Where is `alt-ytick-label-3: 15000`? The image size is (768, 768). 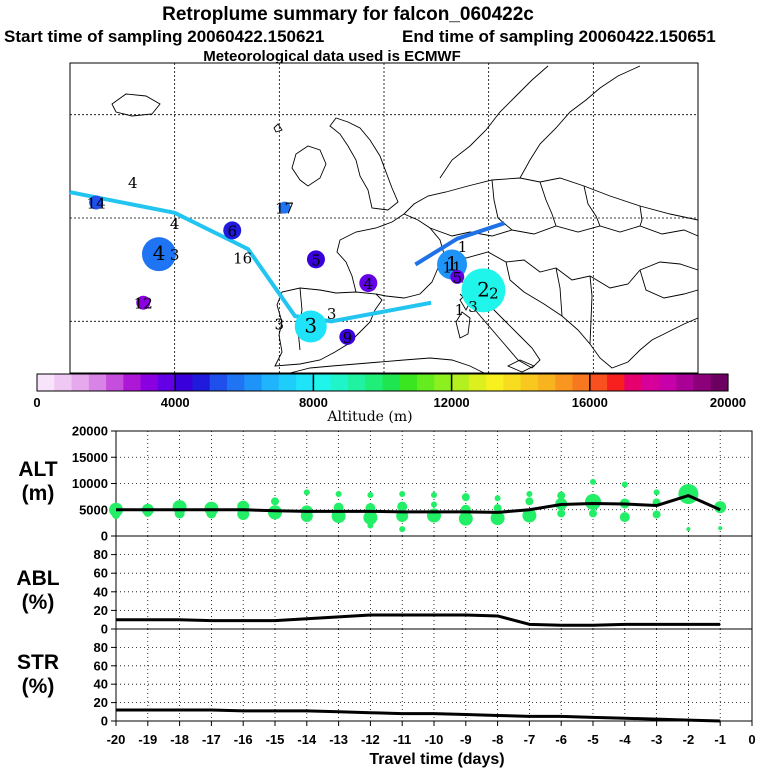 alt-ytick-label-3: 15000 is located at coordinates (90, 457).